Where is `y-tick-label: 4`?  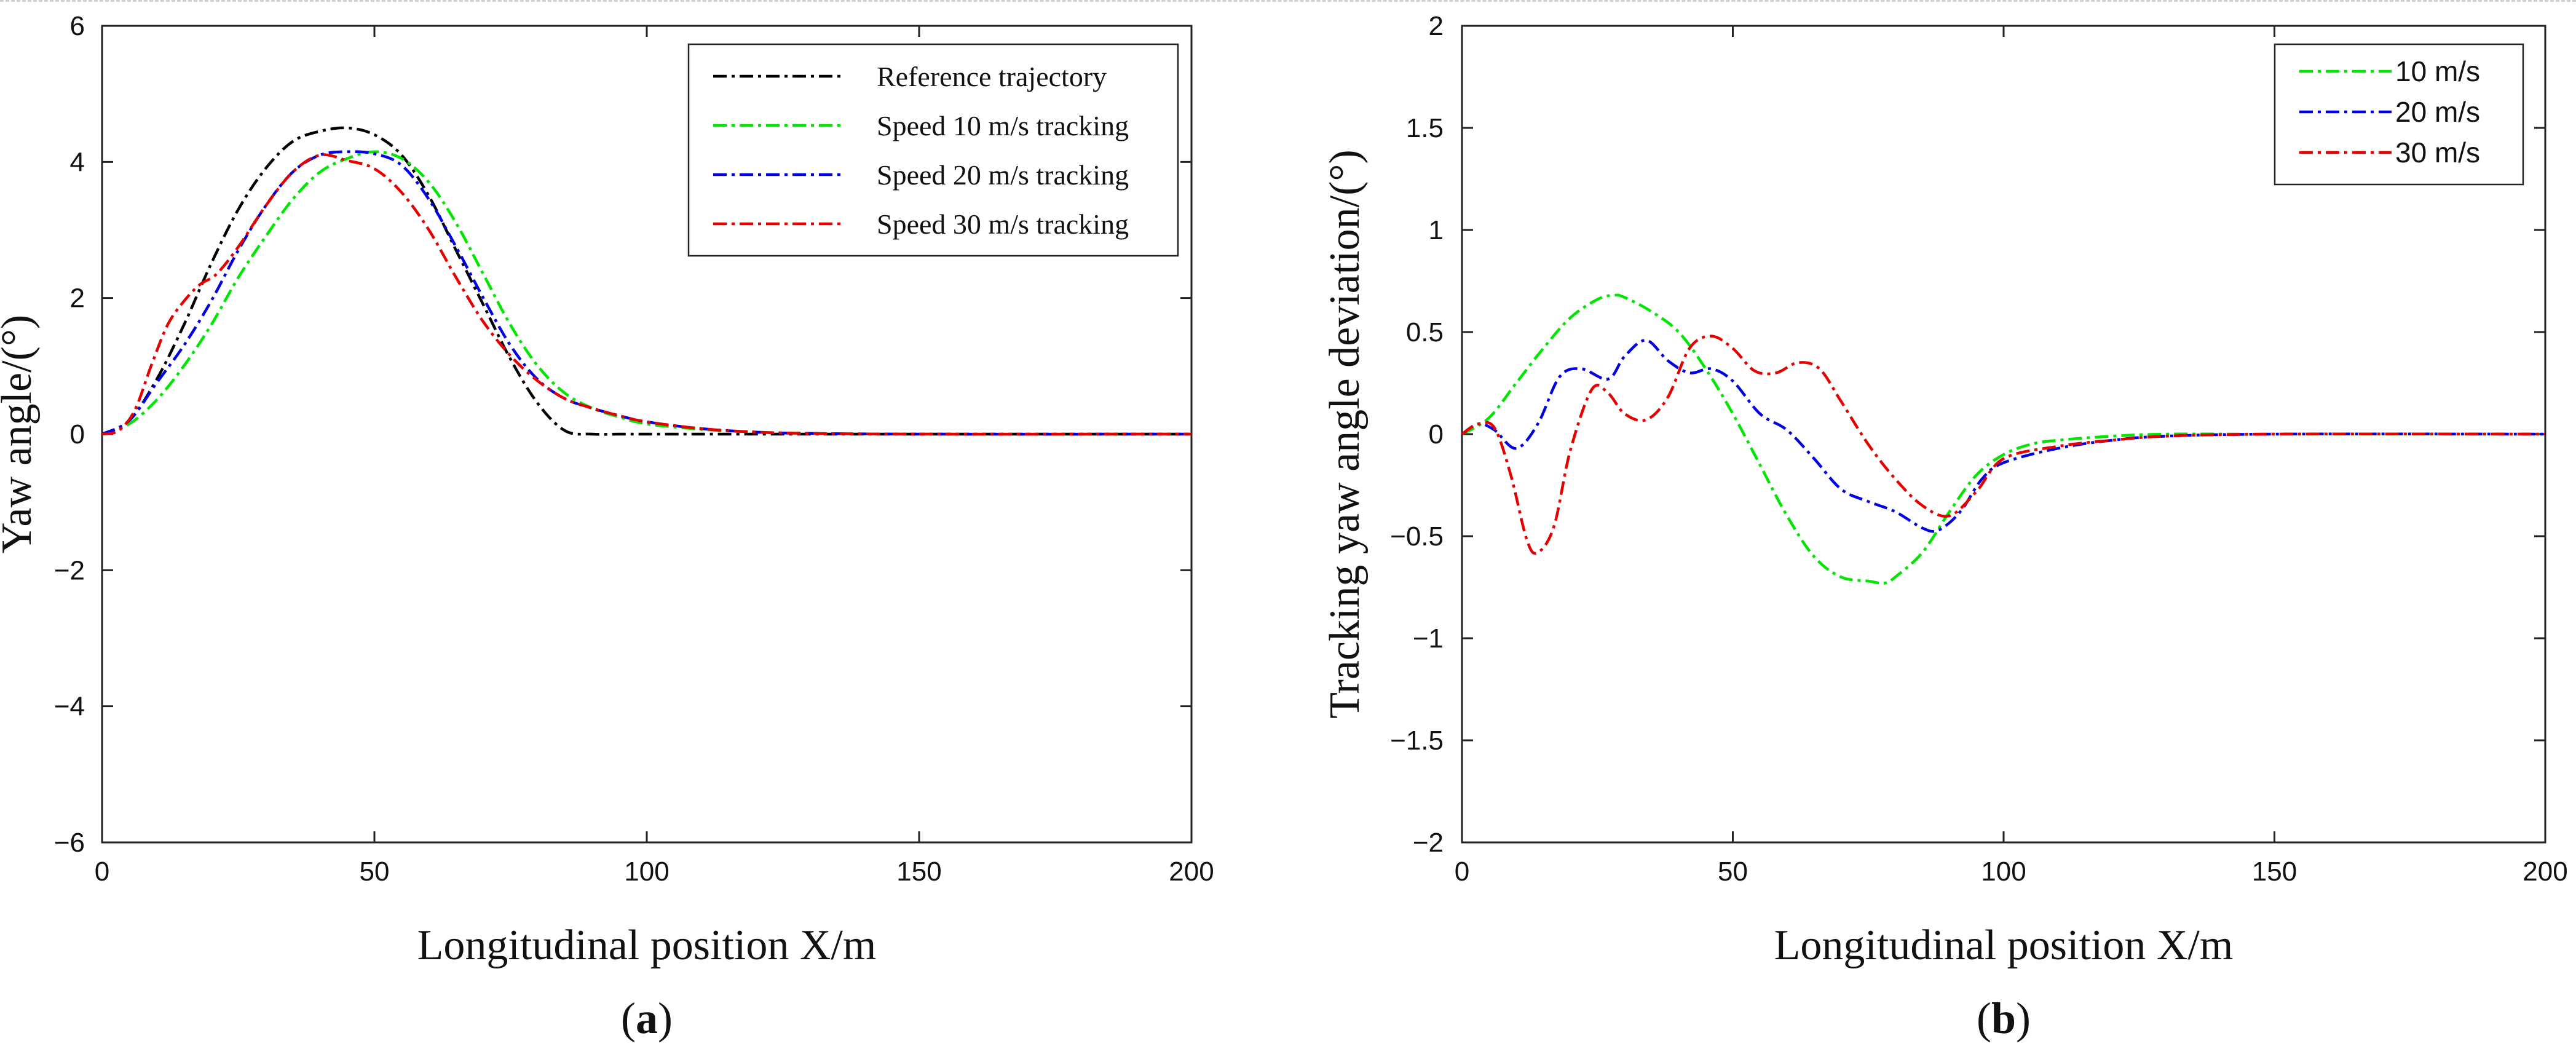
y-tick-label: 4 is located at coordinates (77, 162).